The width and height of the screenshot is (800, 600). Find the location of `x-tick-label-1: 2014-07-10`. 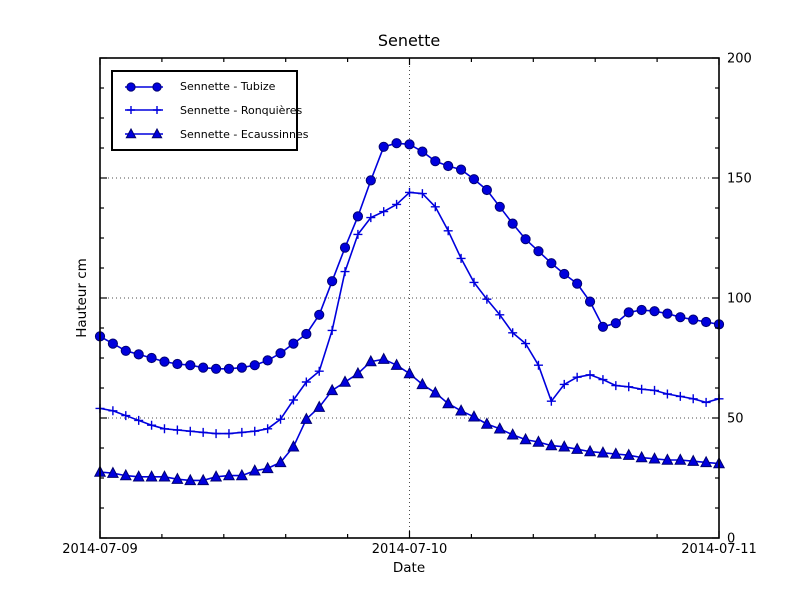

x-tick-label-1: 2014-07-10 is located at coordinates (410, 549).